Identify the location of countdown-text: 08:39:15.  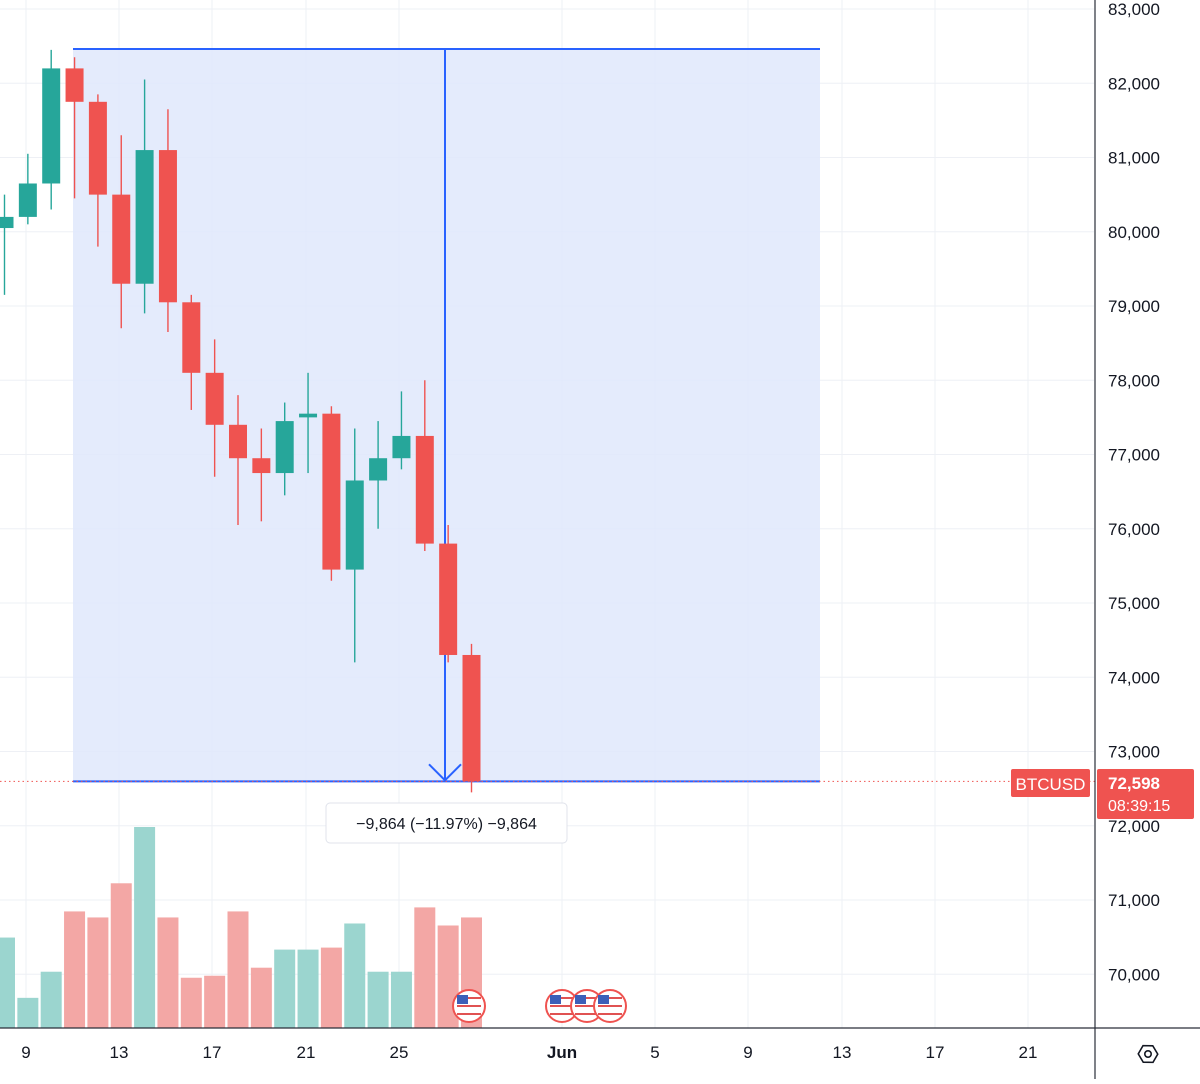
(1139, 806).